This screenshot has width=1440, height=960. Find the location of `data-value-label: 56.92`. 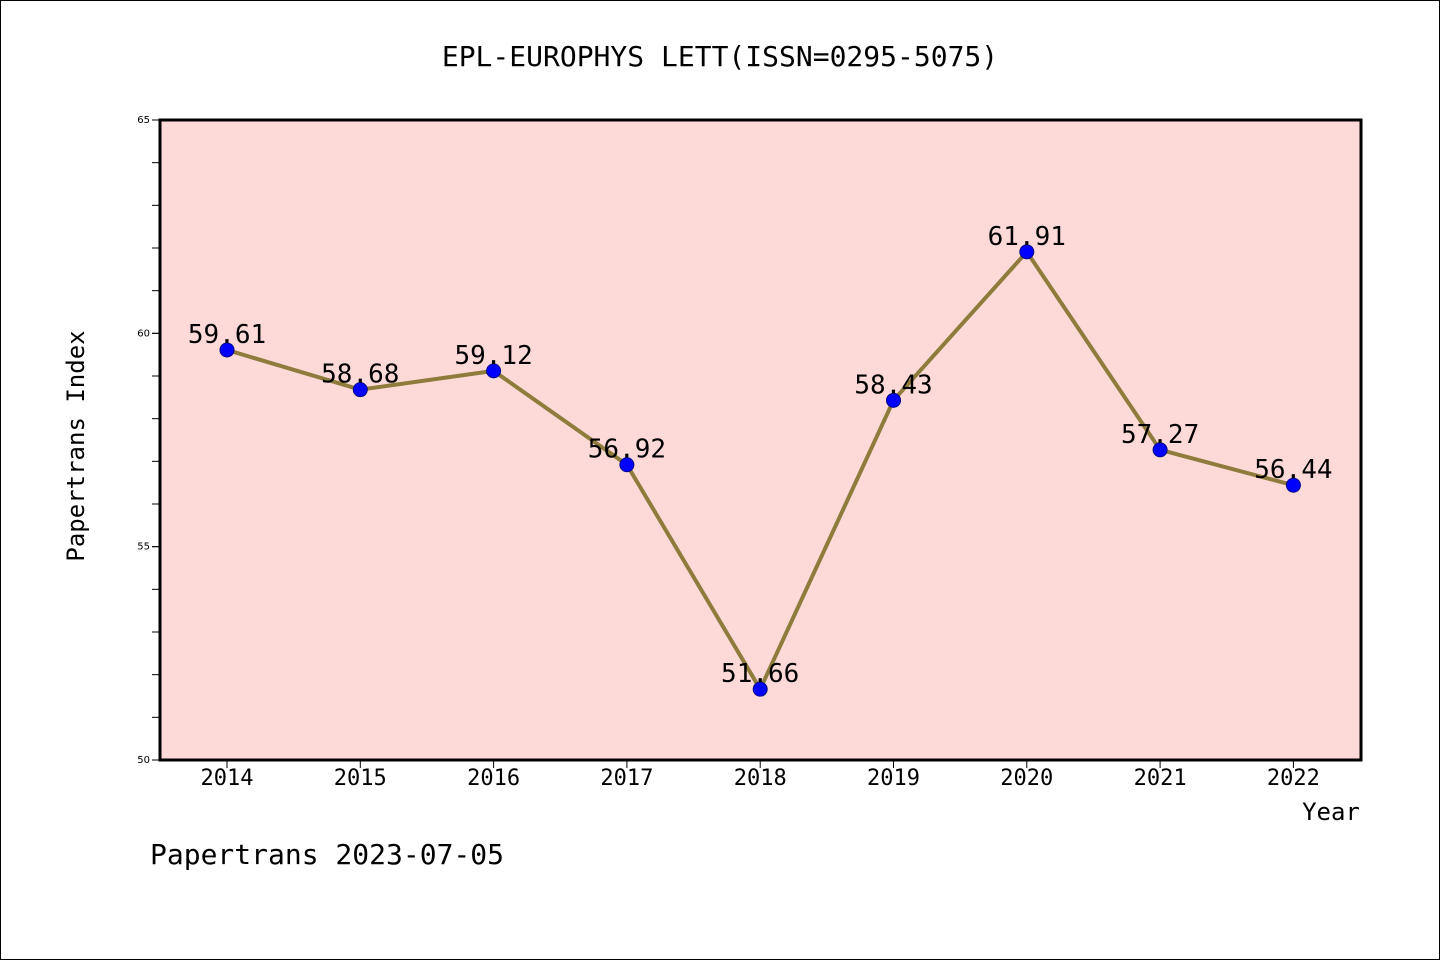

data-value-label: 56.92 is located at coordinates (627, 450).